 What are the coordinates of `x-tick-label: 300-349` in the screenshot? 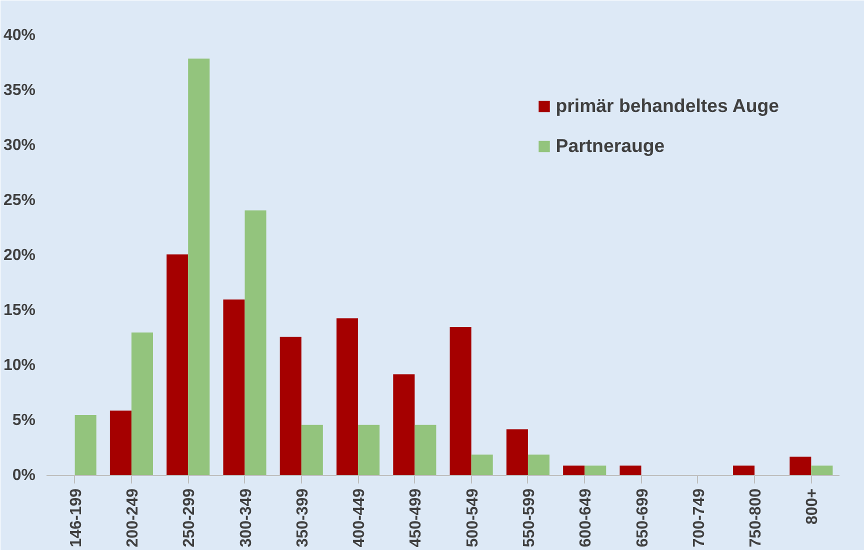 It's located at (246, 518).